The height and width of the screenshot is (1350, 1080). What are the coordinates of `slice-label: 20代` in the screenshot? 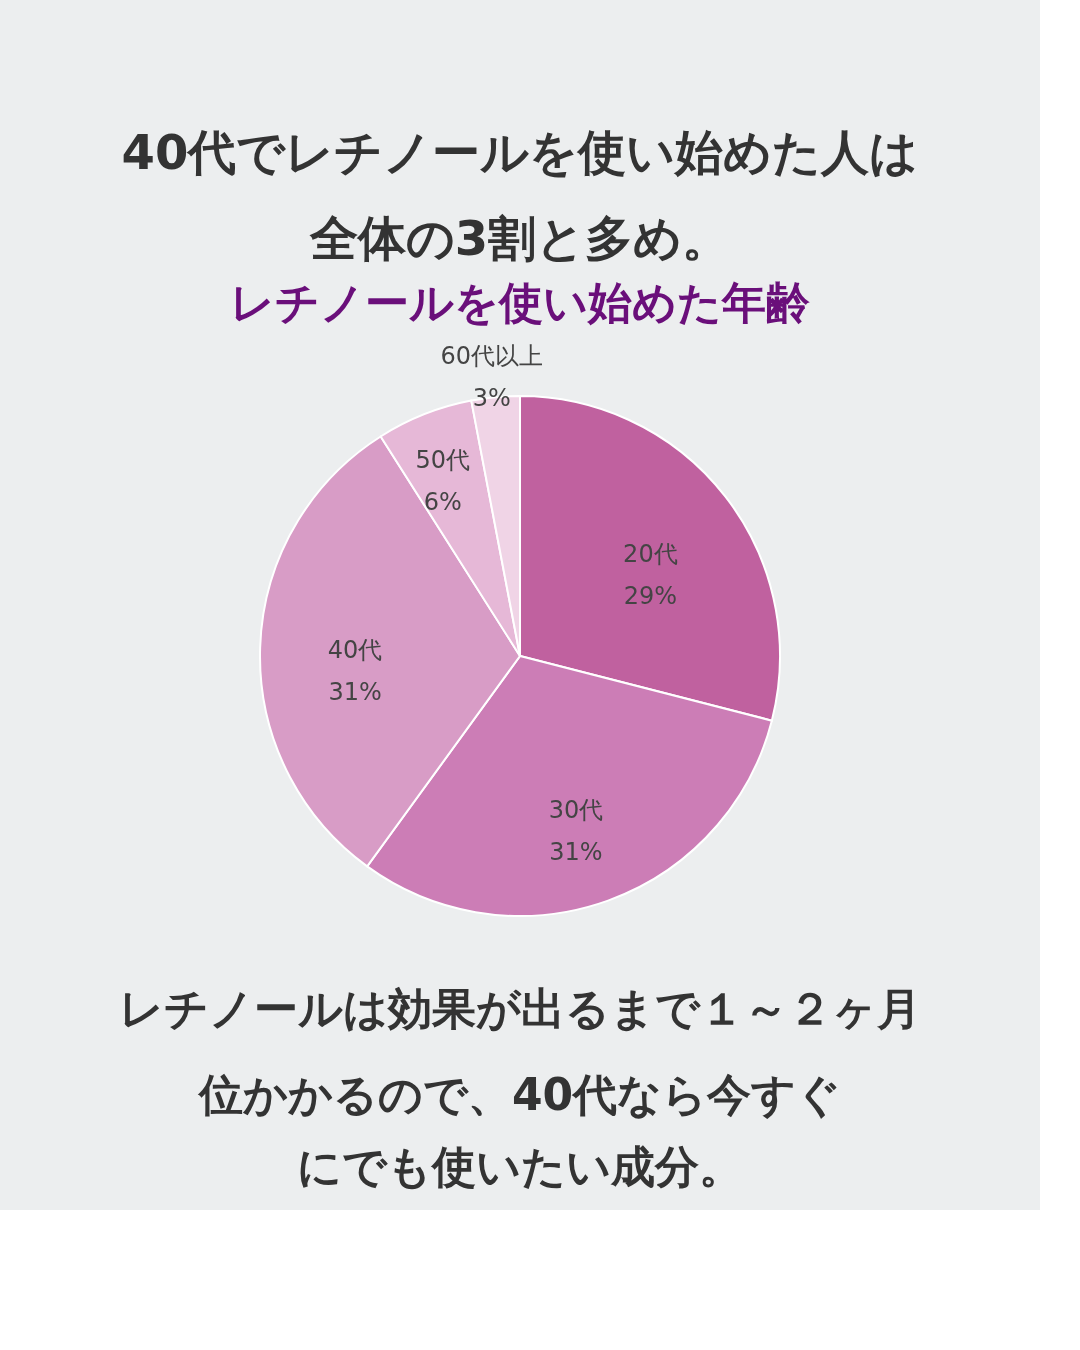 It's located at (650, 553).